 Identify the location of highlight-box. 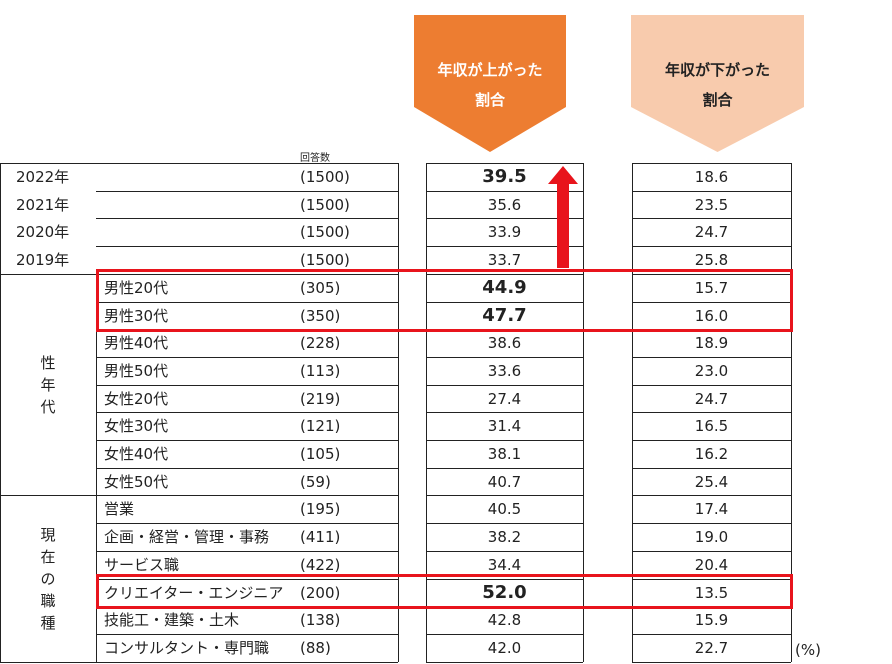
(444, 300).